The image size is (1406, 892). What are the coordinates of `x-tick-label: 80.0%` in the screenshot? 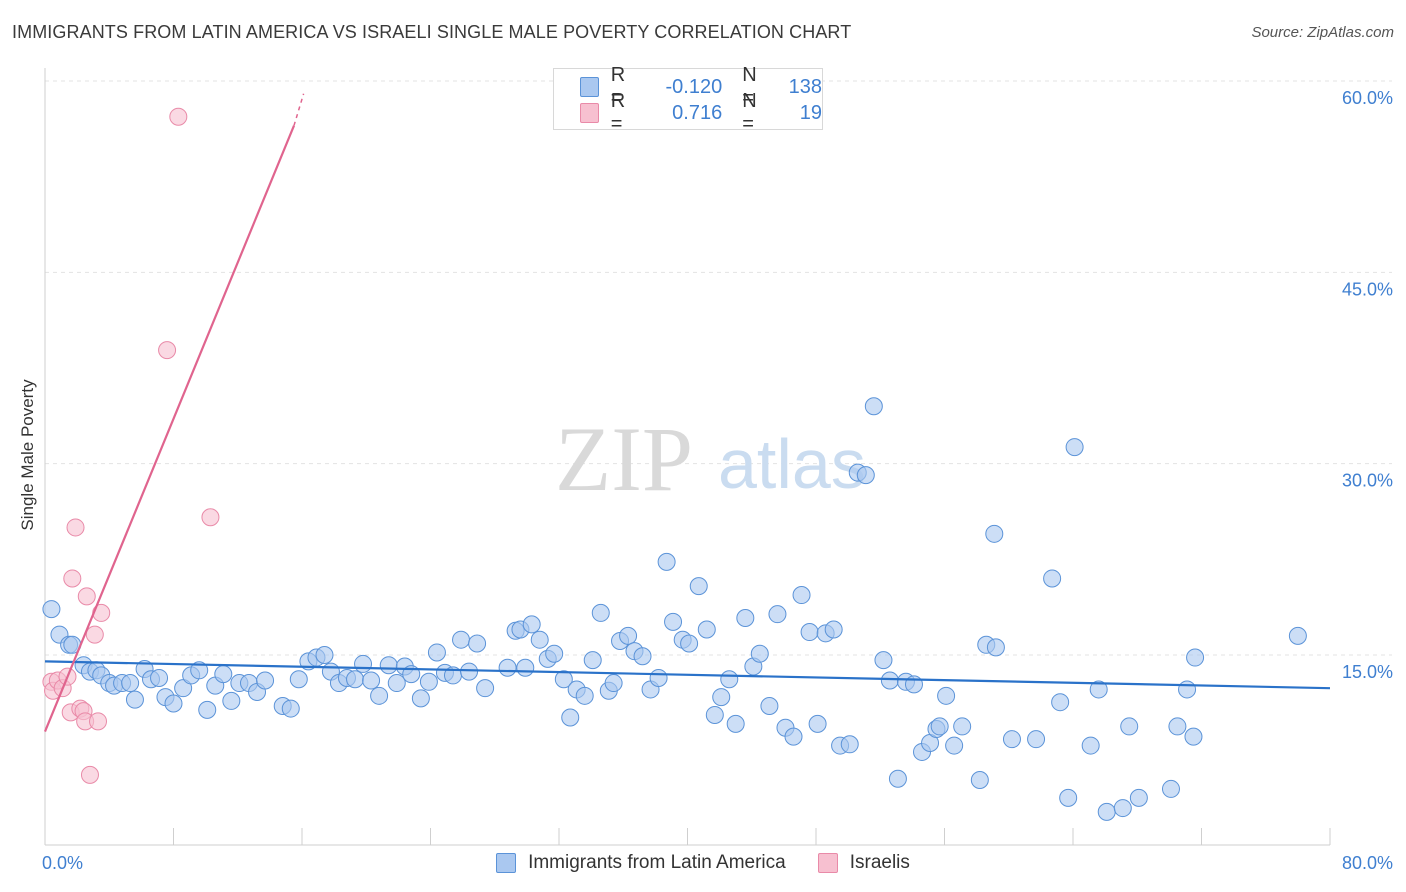 It's located at (1367, 863).